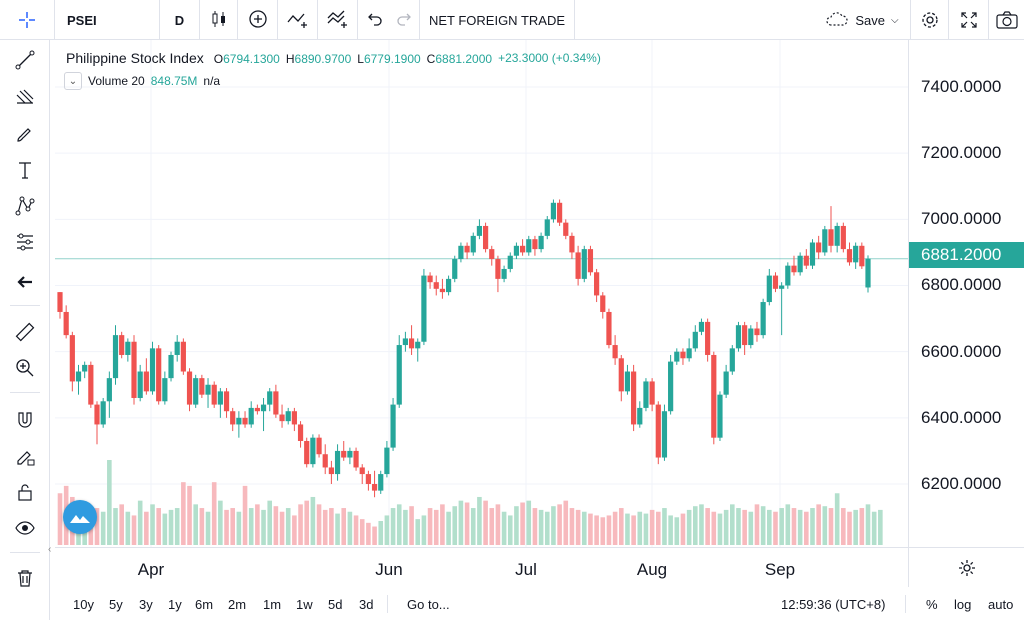  What do you see at coordinates (25, 420) in the screenshot?
I see `magnet-icon` at bounding box center [25, 420].